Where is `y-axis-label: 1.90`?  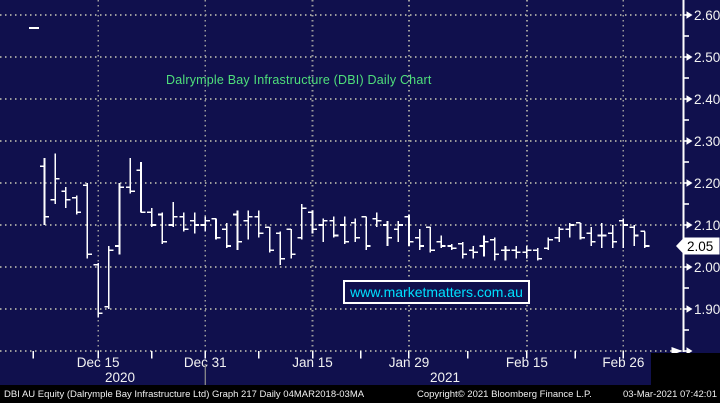
y-axis-label: 1.90 is located at coordinates (707, 309).